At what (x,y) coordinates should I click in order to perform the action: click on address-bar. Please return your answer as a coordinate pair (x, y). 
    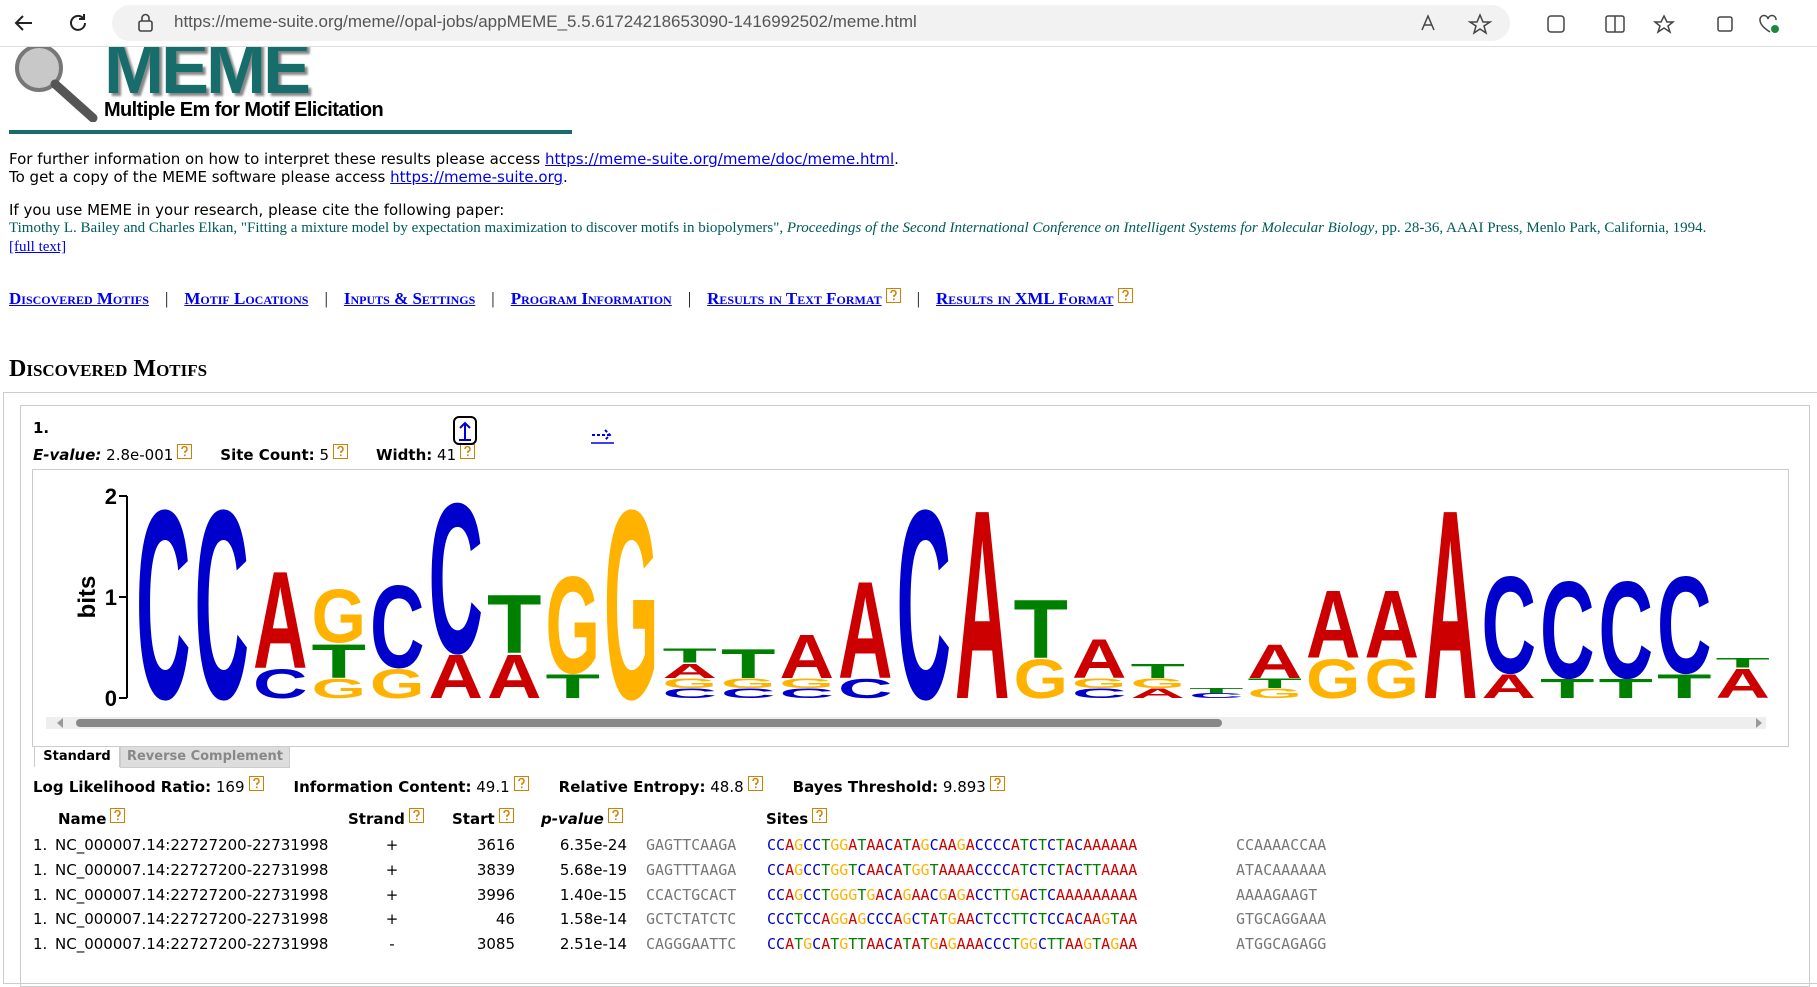
    Looking at the image, I should click on (811, 23).